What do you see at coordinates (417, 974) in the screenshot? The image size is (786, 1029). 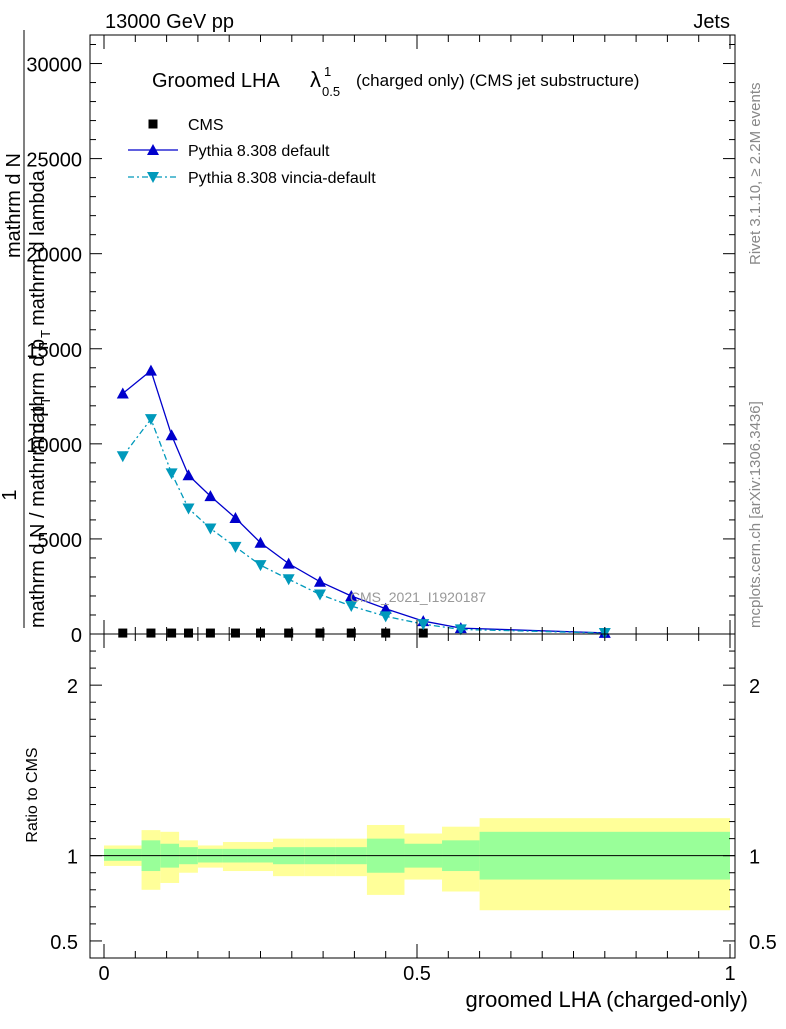 I see `x-tick-label: 0.5` at bounding box center [417, 974].